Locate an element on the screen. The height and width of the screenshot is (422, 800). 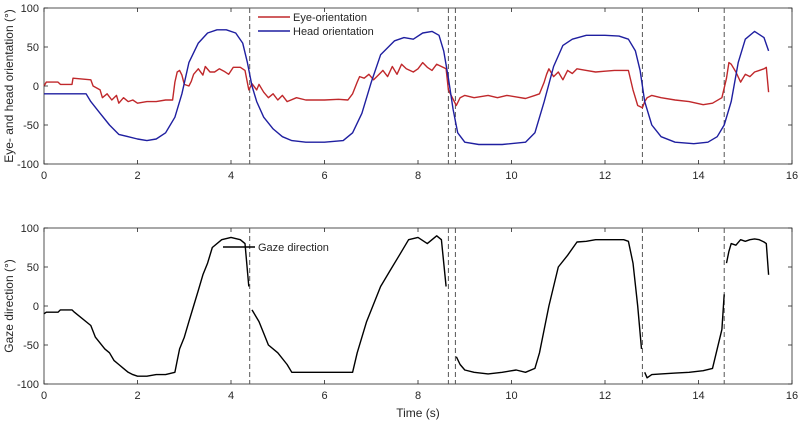
x-tick-label-bottom-2: 4 is located at coordinates (231, 396).